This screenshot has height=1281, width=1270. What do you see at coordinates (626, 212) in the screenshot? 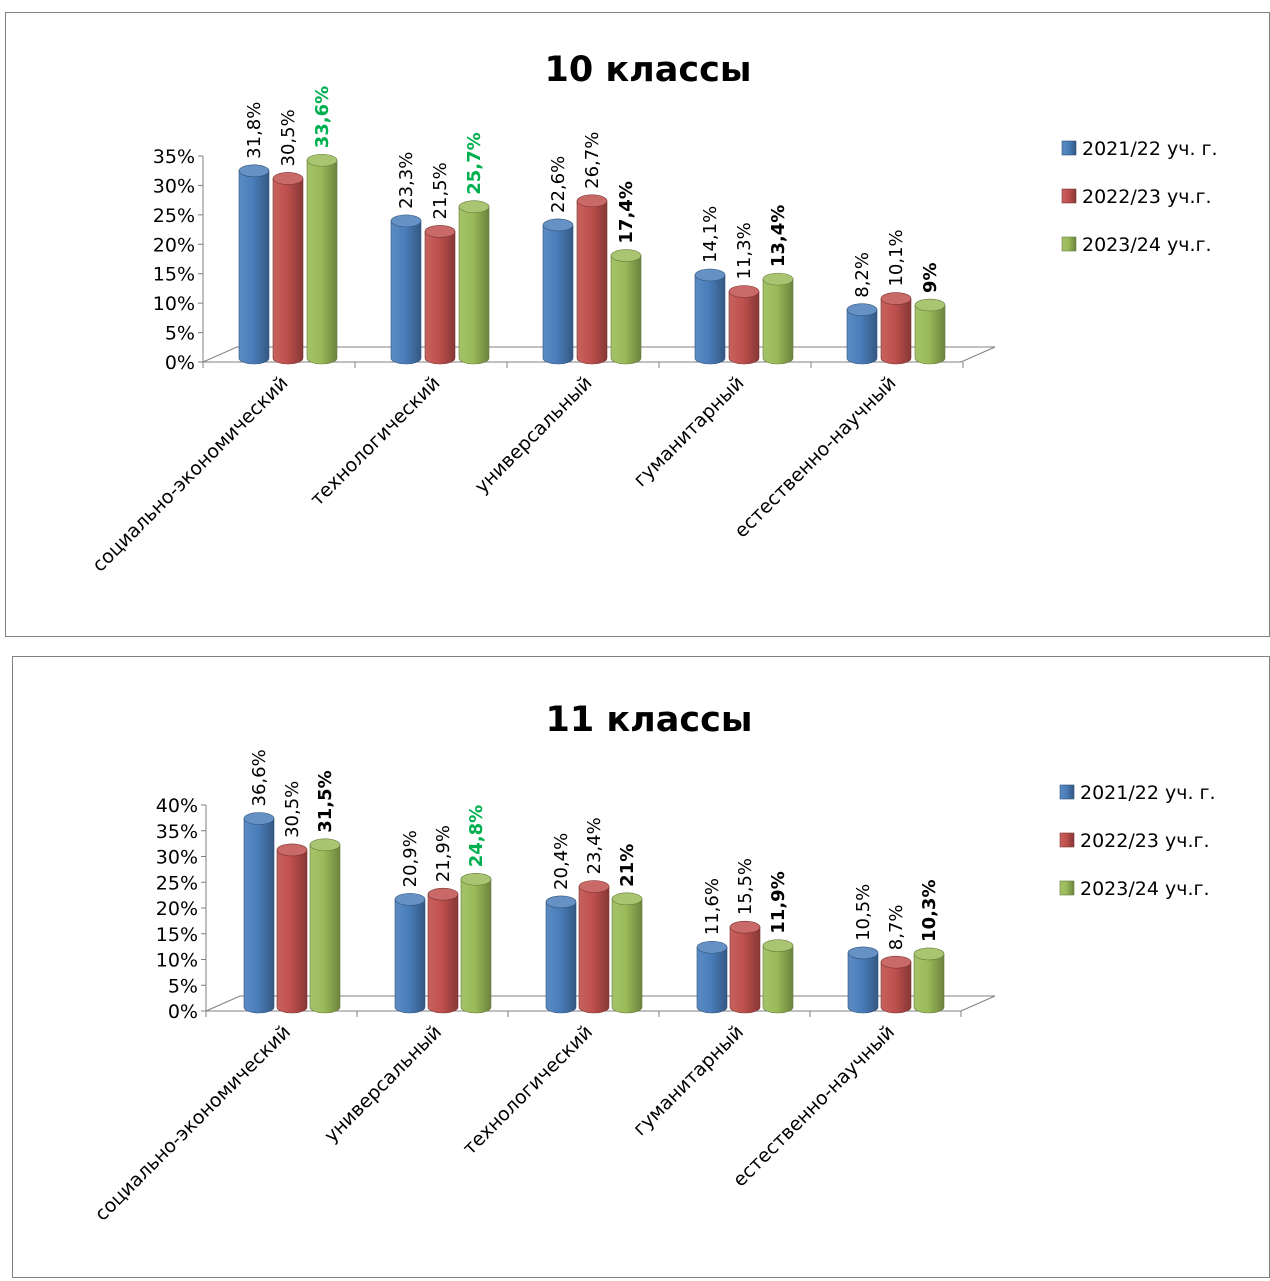
I see `data-label: 17,4%` at bounding box center [626, 212].